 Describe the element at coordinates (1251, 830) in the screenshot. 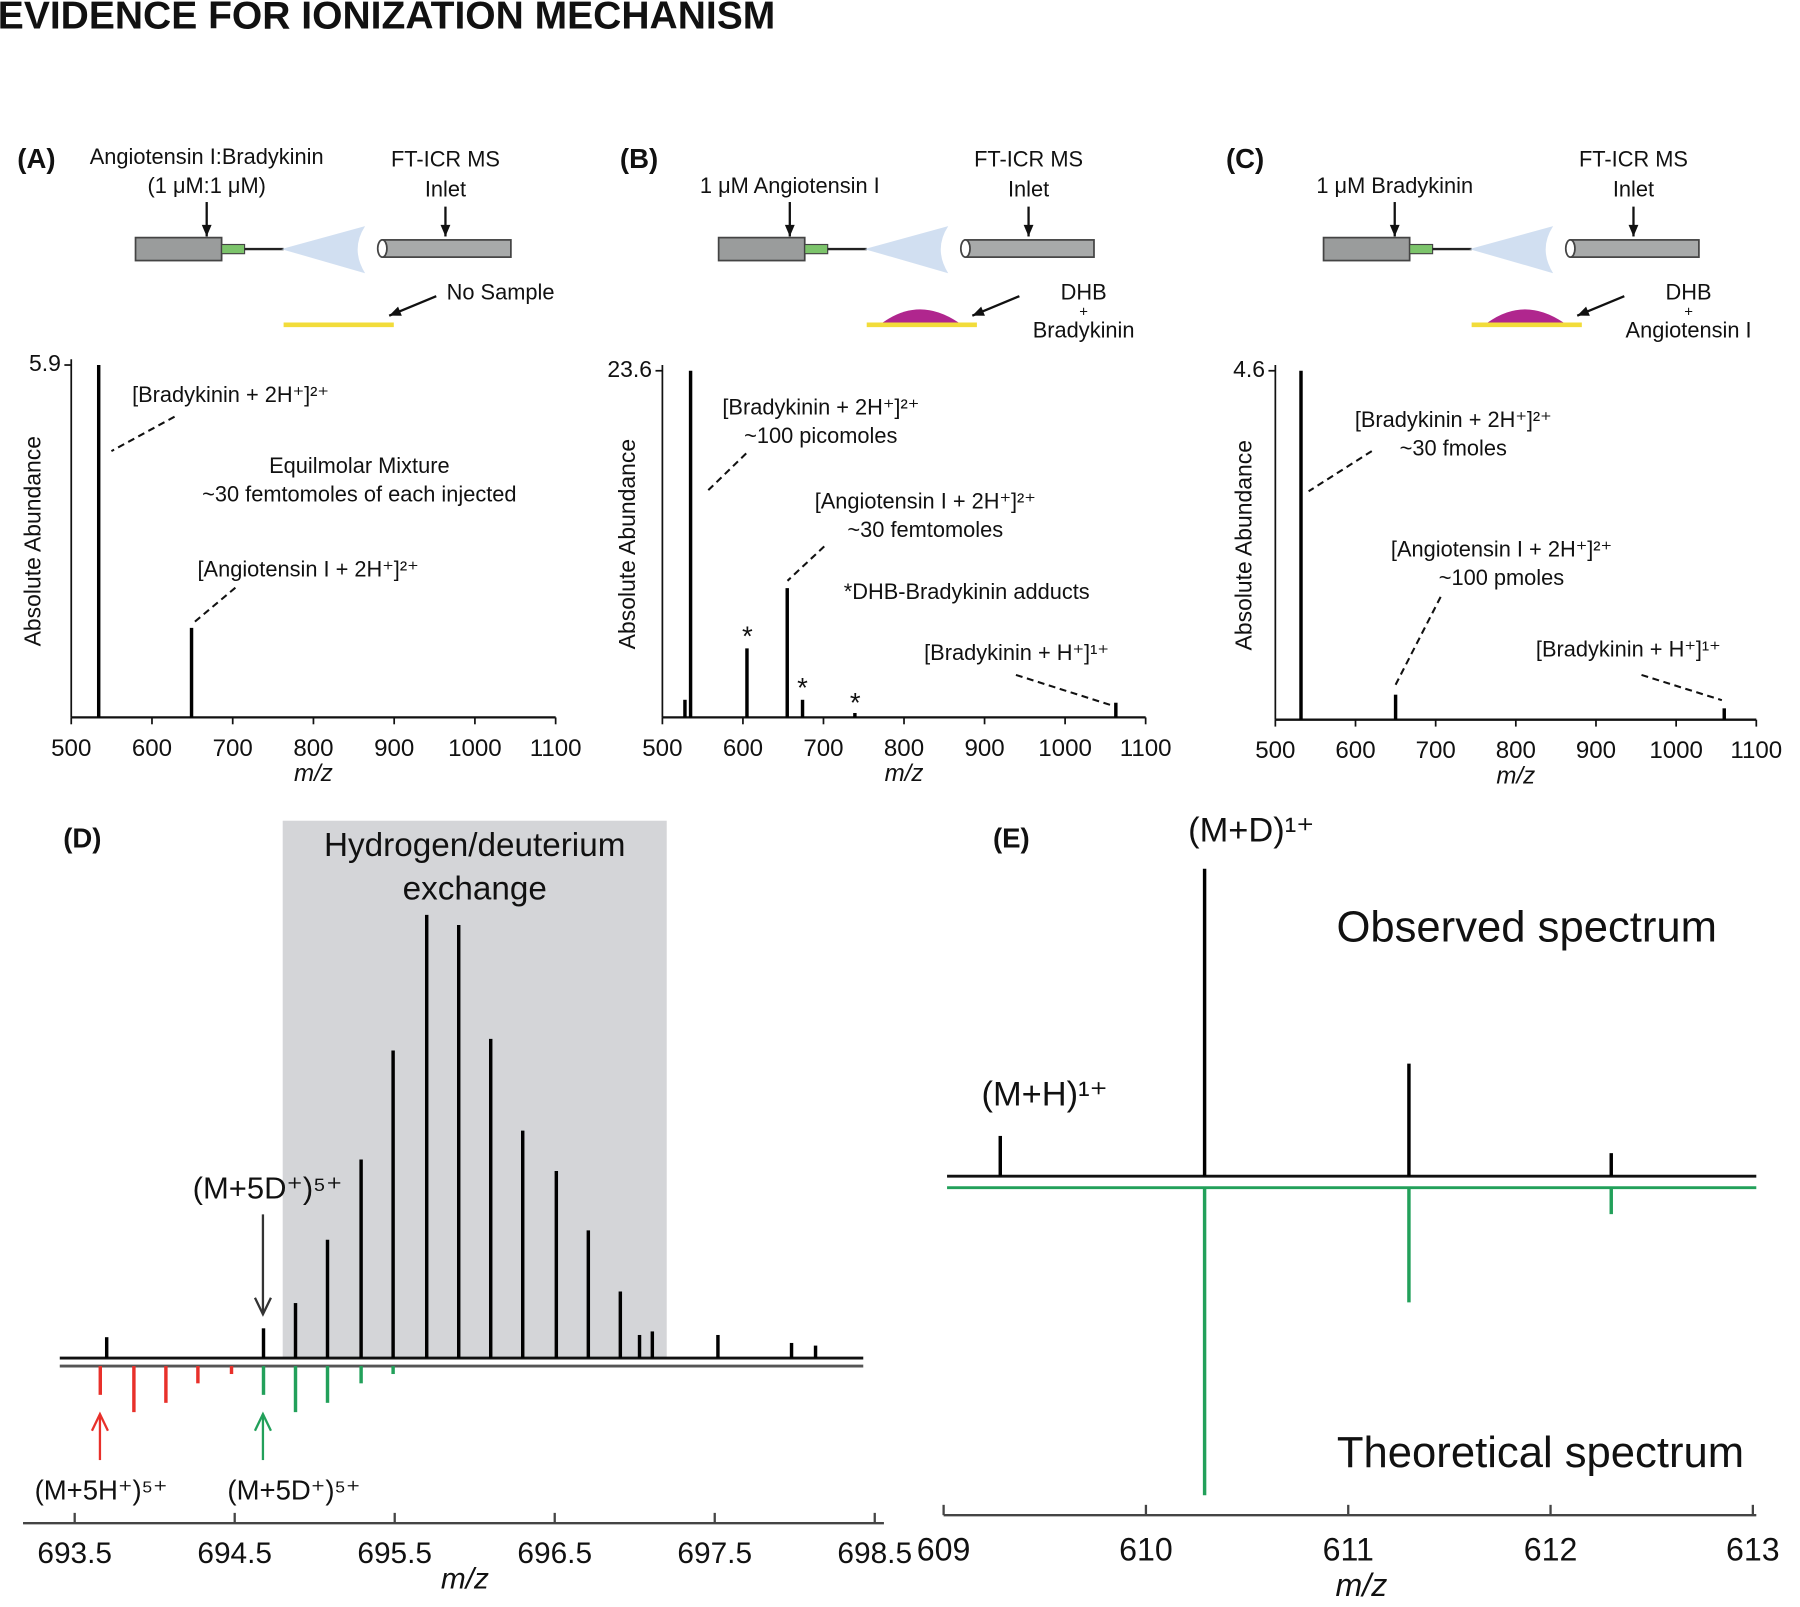

I see `annotation: (M+D)¹⁺` at that location.